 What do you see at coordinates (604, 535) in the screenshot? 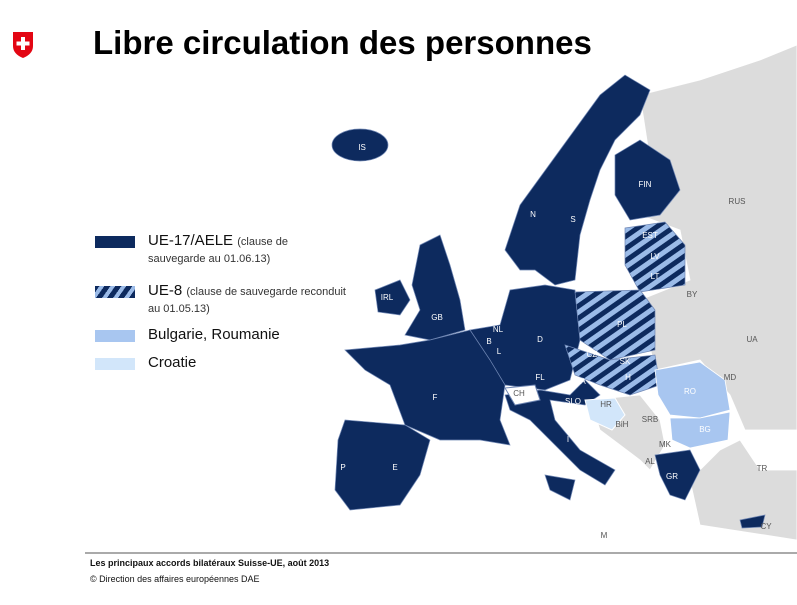
I see `country-label: M` at bounding box center [604, 535].